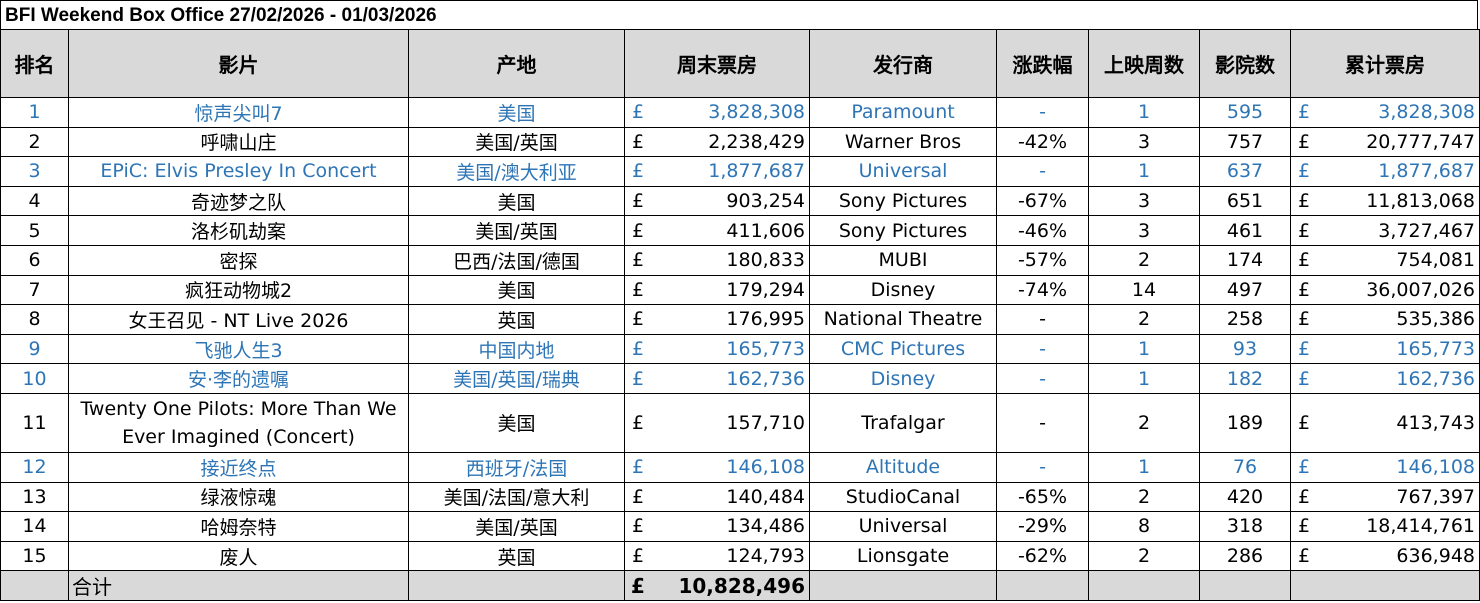  Describe the element at coordinates (1385, 63) in the screenshot. I see `header-total-gross: 累计票房` at that location.